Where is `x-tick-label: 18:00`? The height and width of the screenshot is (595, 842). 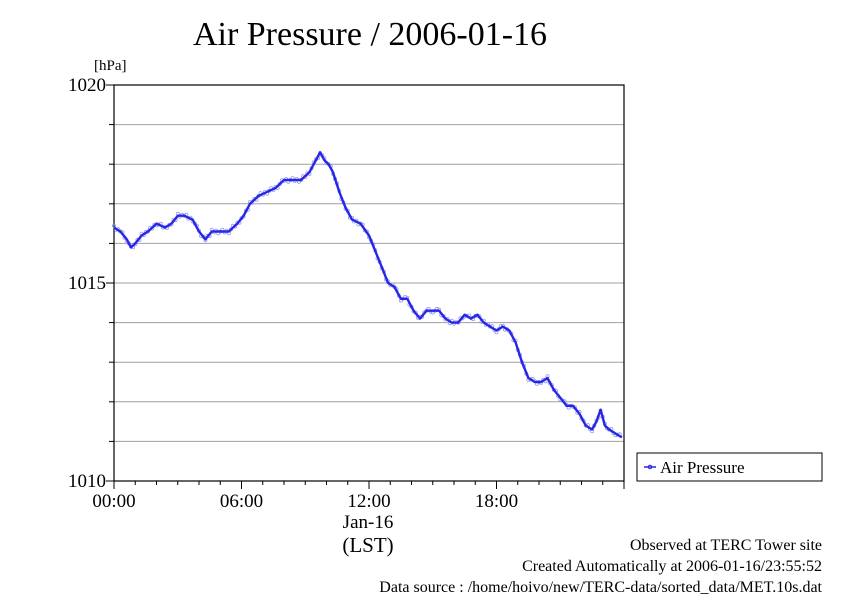 x-tick-label: 18:00 is located at coordinates (496, 501).